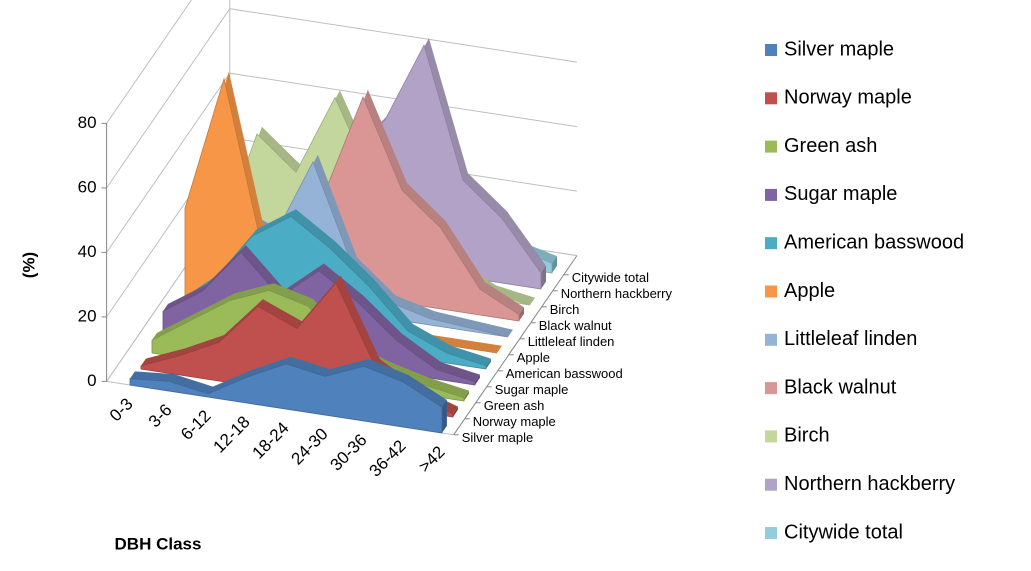 The image size is (1031, 571). What do you see at coordinates (565, 309) in the screenshot?
I see `depth-label: Birch` at bounding box center [565, 309].